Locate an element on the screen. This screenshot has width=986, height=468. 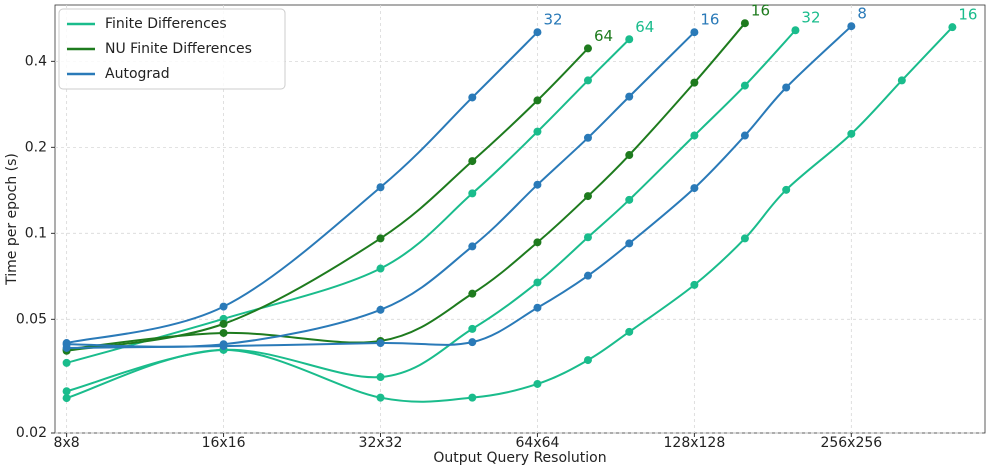
y-axis-label: Time per epoch (s) is located at coordinates (12, 219).